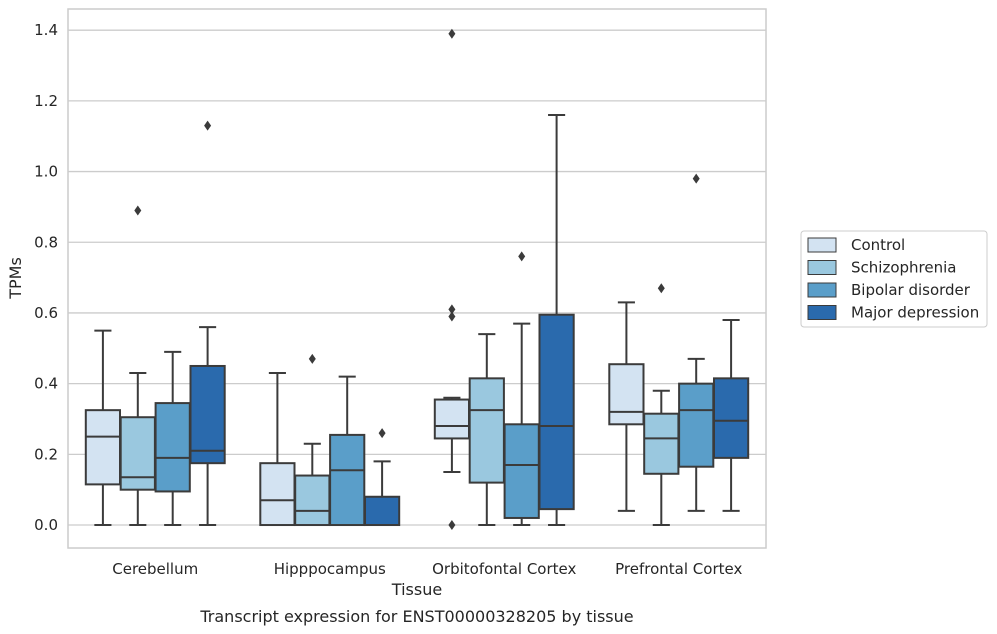 This screenshot has width=997, height=634. What do you see at coordinates (46, 30) in the screenshot?
I see `y-tick-label: 1.4` at bounding box center [46, 30].